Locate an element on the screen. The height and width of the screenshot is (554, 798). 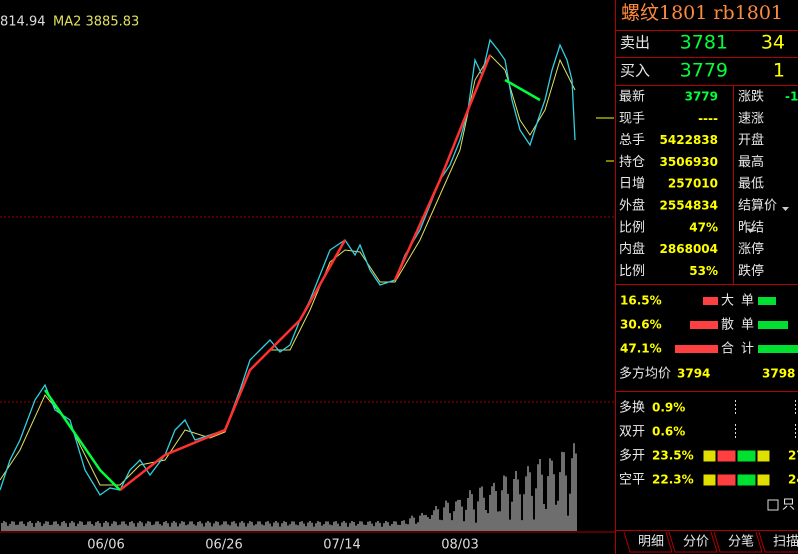
dropdown-icon is located at coordinates (768, 220).